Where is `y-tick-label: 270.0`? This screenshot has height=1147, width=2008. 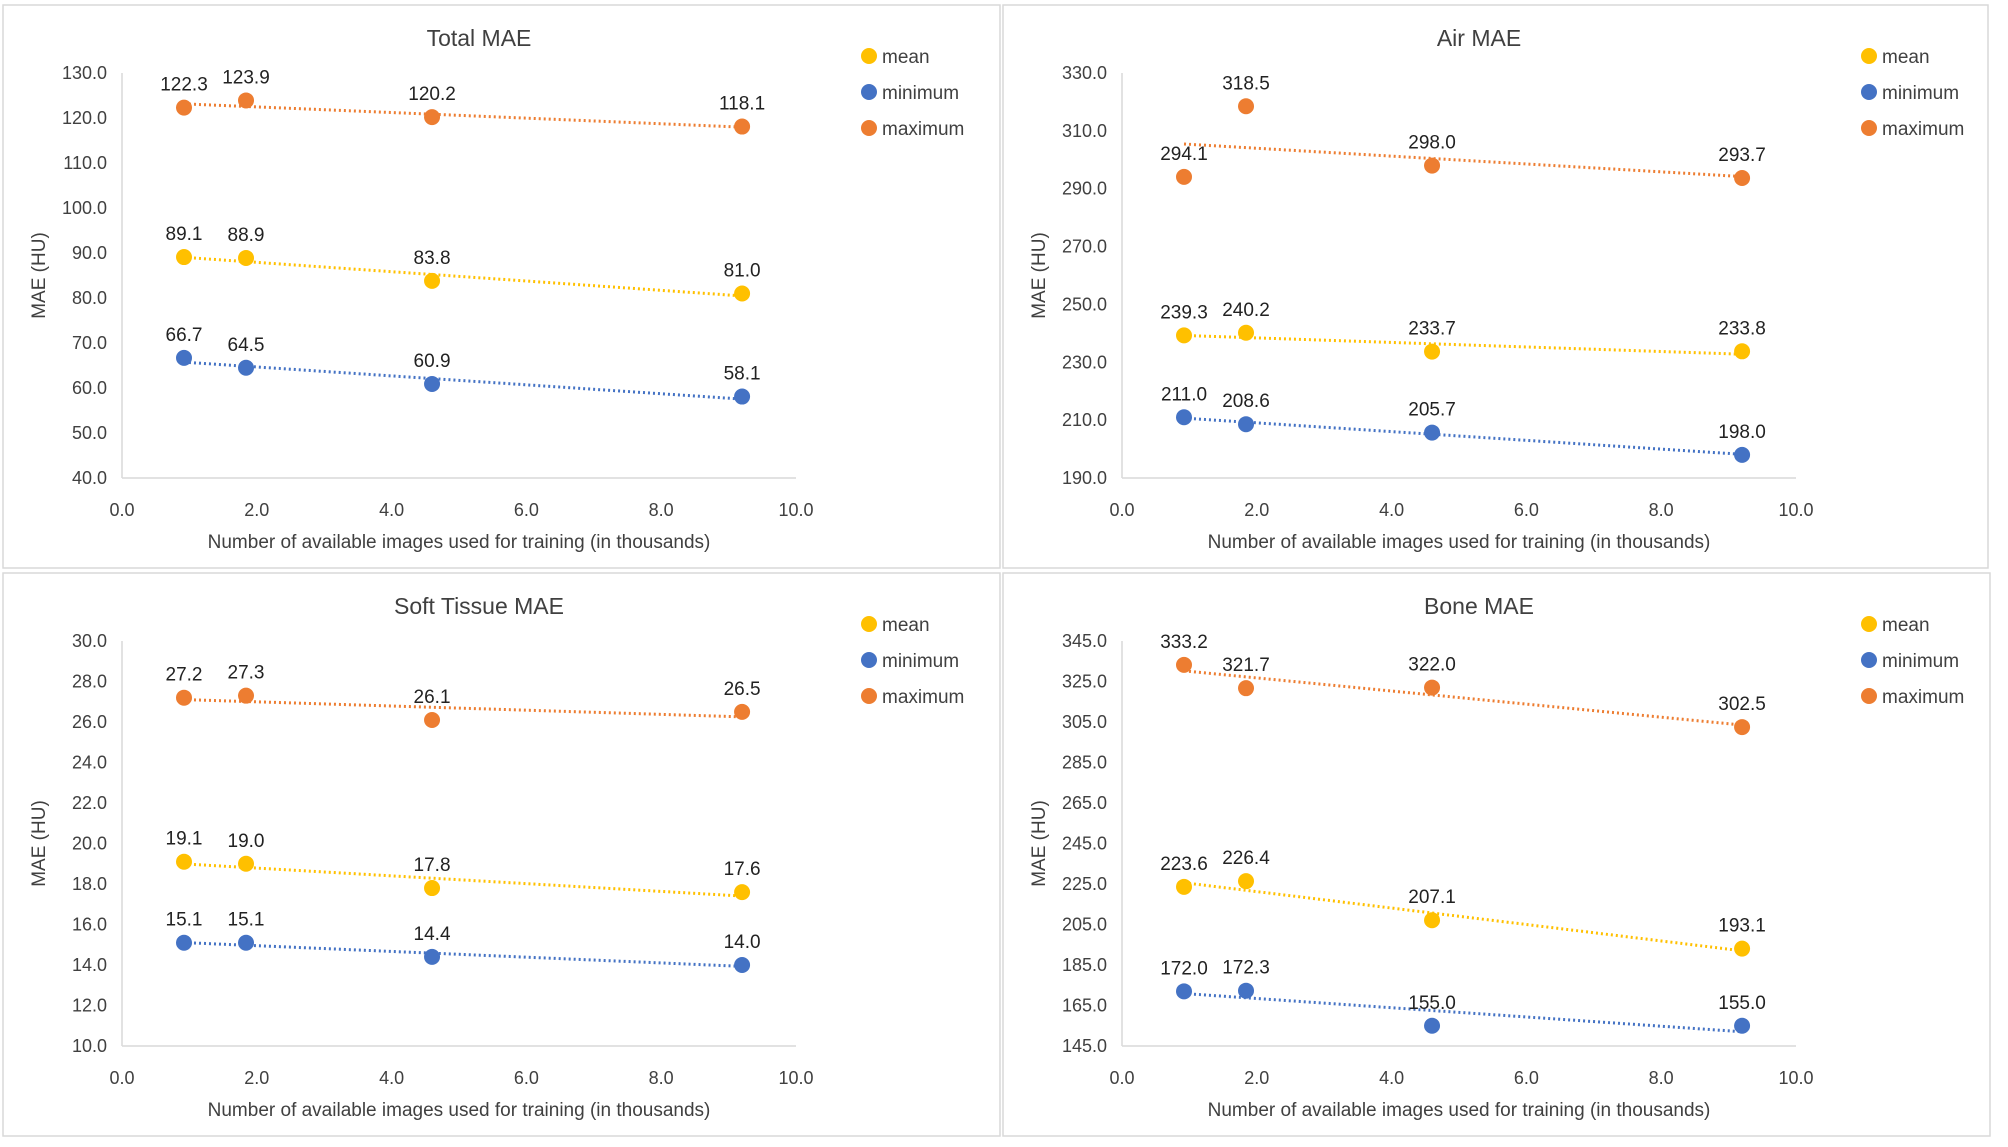
y-tick-label: 270.0 is located at coordinates (1084, 247).